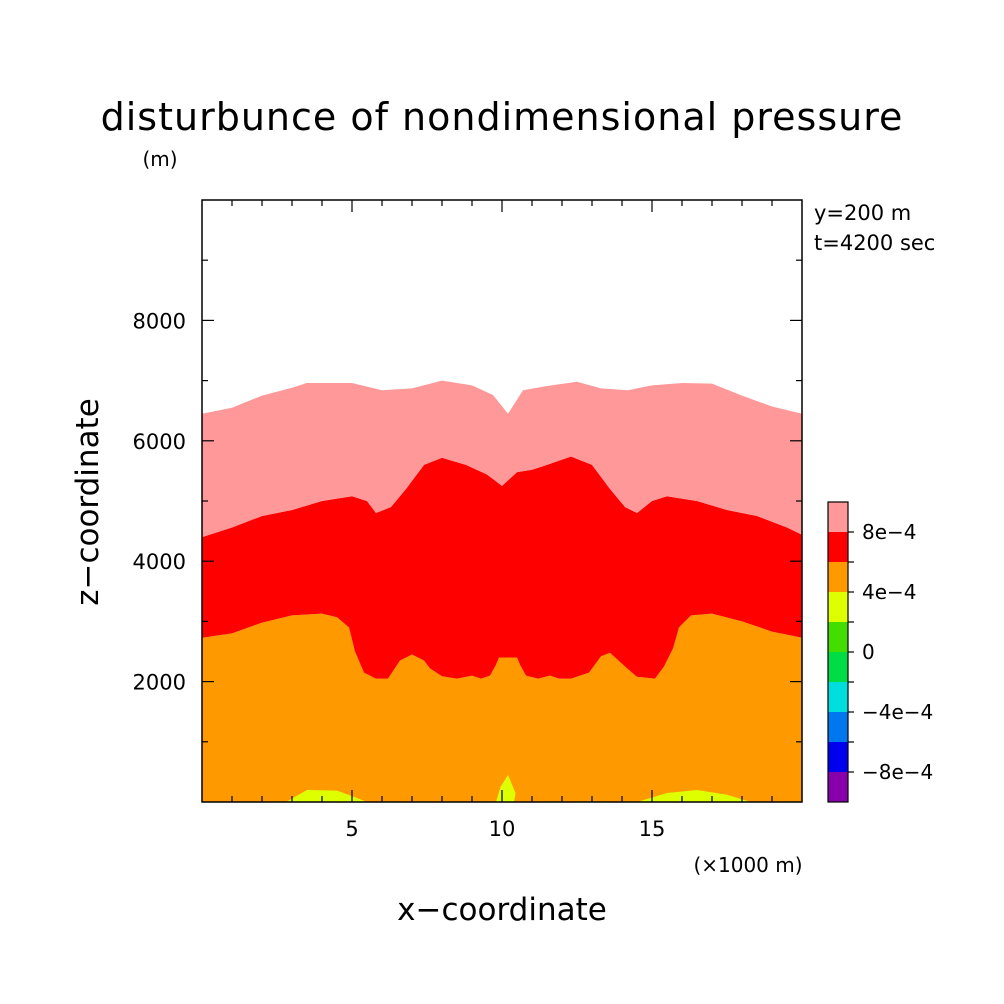 The height and width of the screenshot is (1004, 1004). What do you see at coordinates (652, 829) in the screenshot?
I see `x-tick-label: 15` at bounding box center [652, 829].